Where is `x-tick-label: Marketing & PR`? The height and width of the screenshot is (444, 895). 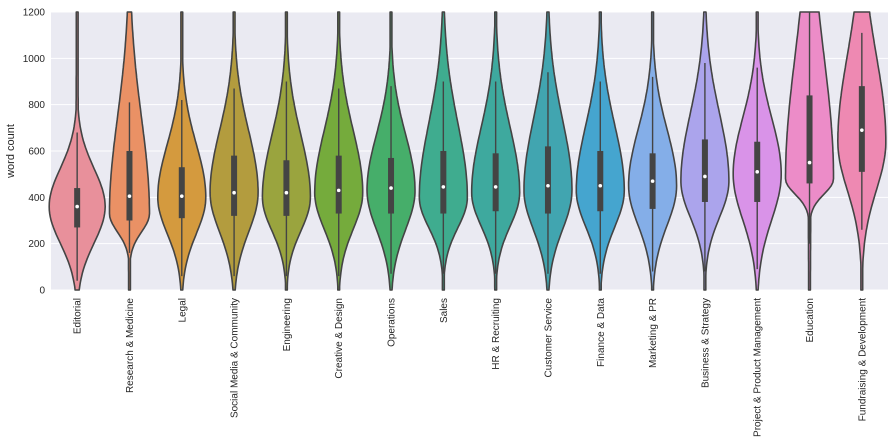
x-tick-label: Marketing & PR is located at coordinates (653, 333).